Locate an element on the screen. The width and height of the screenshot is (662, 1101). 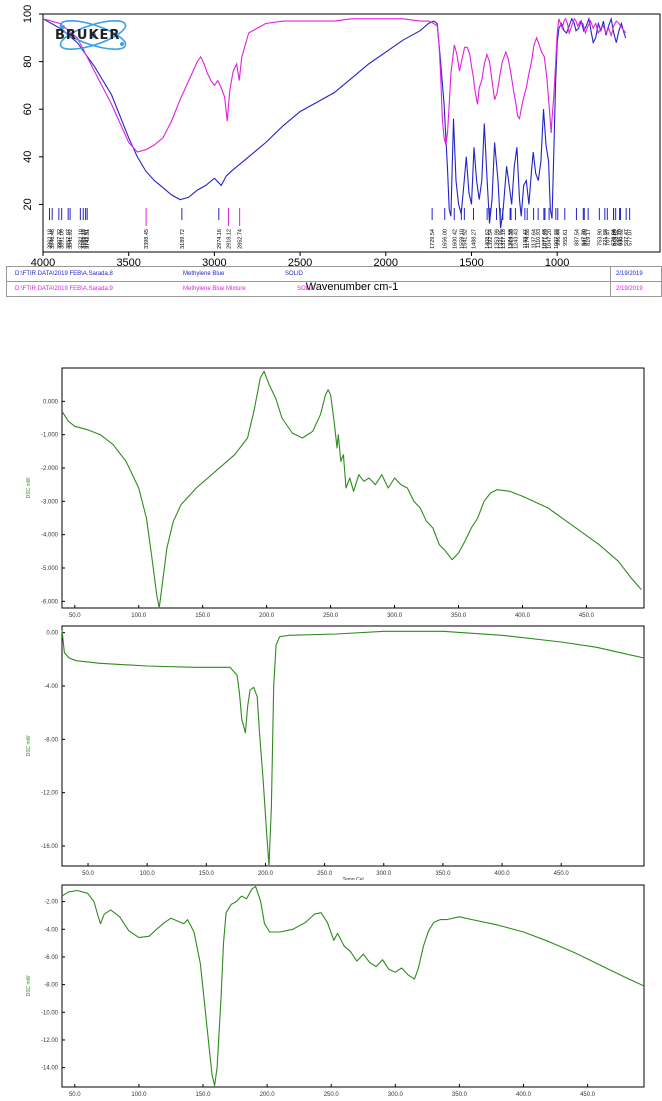
dsc-y-tick-label: -2.000 is located at coordinates (50, 469).